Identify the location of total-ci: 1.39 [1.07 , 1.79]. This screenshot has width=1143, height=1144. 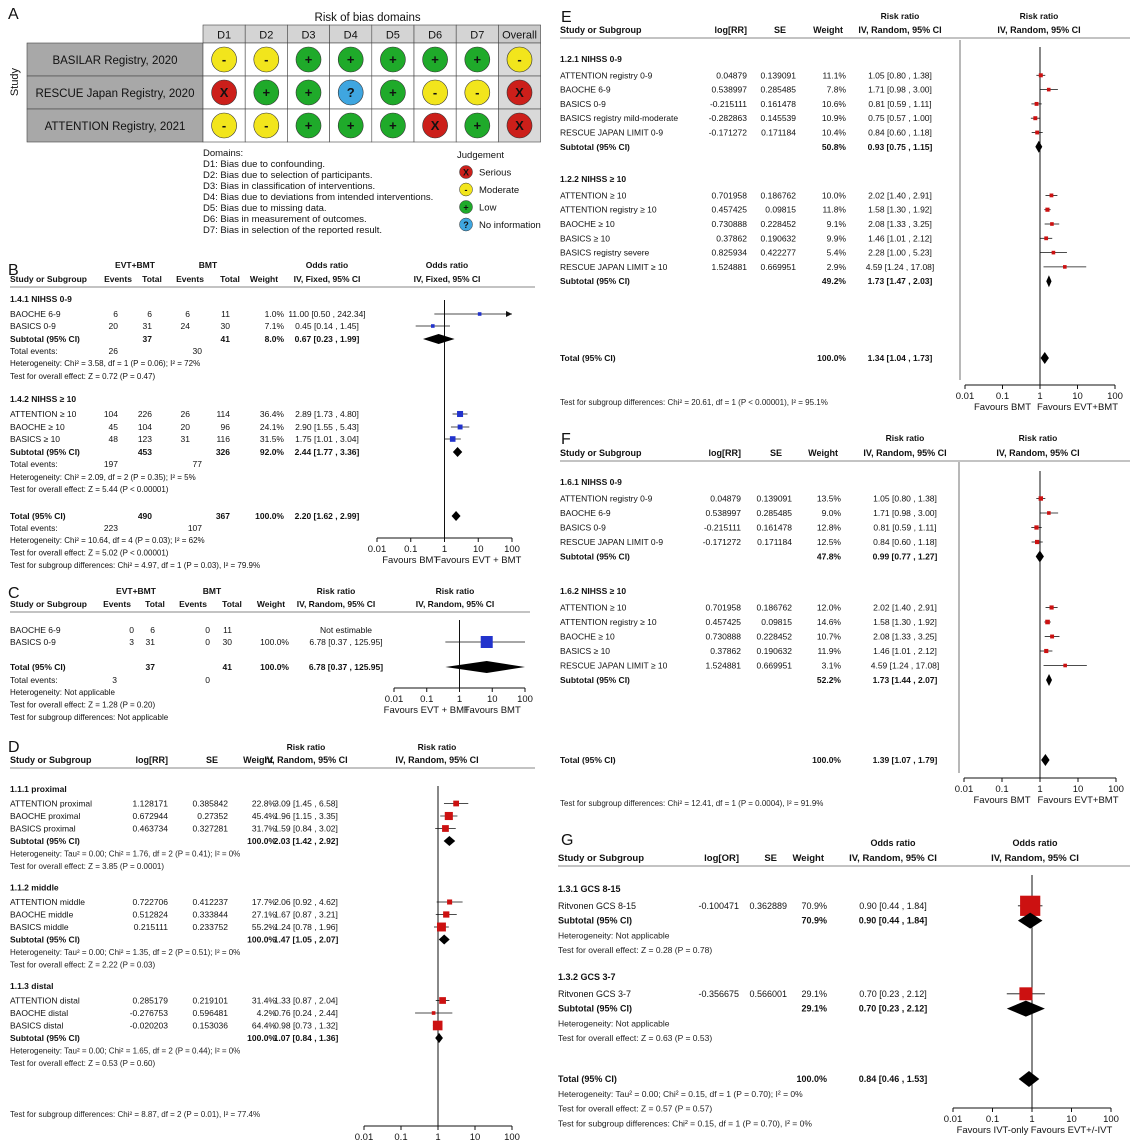
(905, 760).